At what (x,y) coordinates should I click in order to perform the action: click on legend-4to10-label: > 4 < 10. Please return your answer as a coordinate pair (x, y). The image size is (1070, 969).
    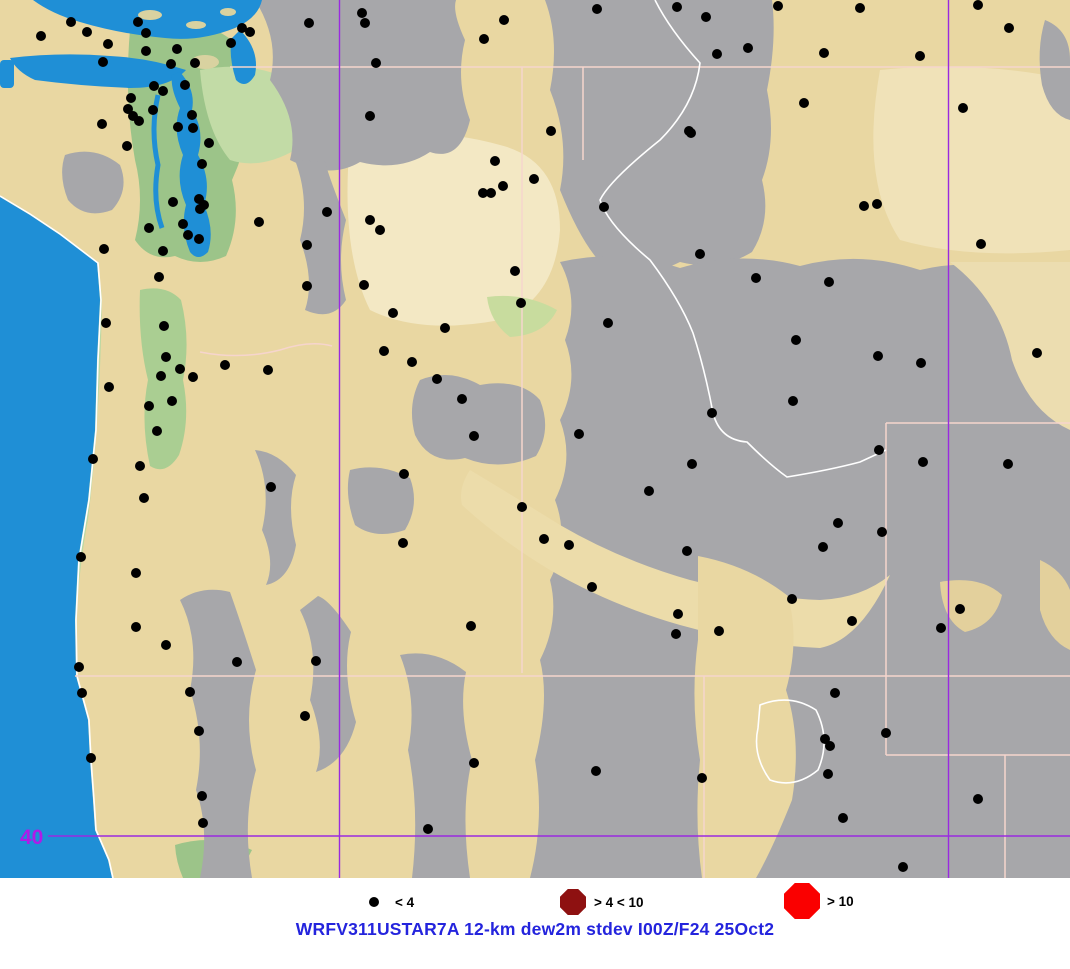
    Looking at the image, I should click on (619, 902).